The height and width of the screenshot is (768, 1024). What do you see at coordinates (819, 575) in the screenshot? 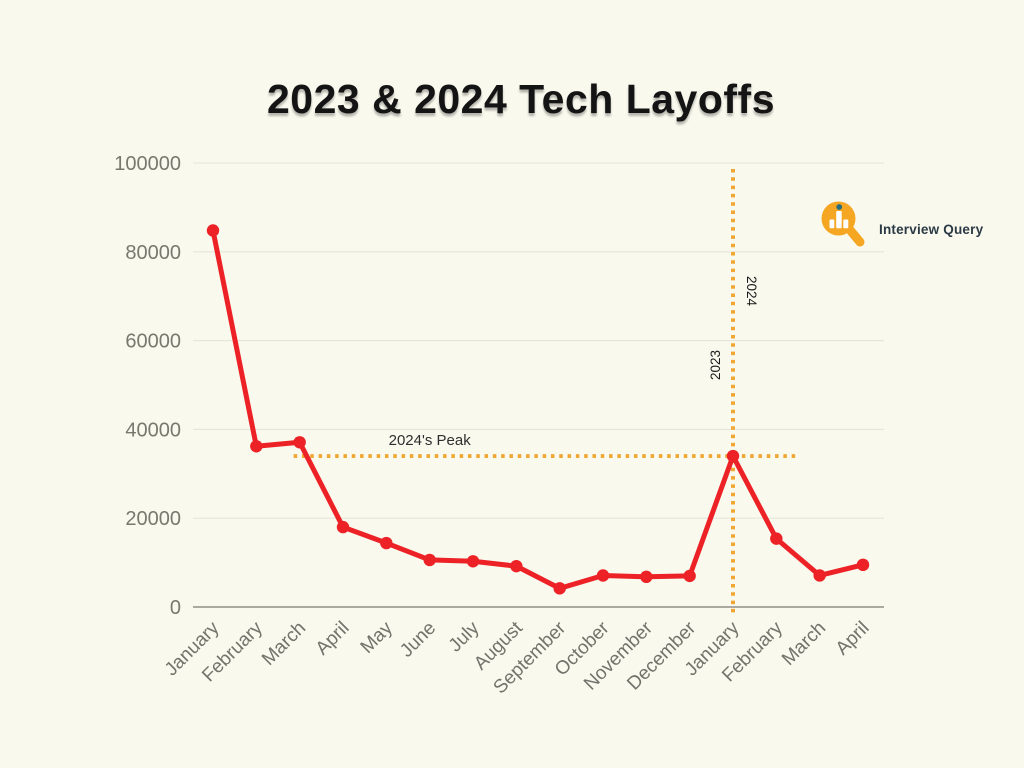
I see `data-point-14-march` at bounding box center [819, 575].